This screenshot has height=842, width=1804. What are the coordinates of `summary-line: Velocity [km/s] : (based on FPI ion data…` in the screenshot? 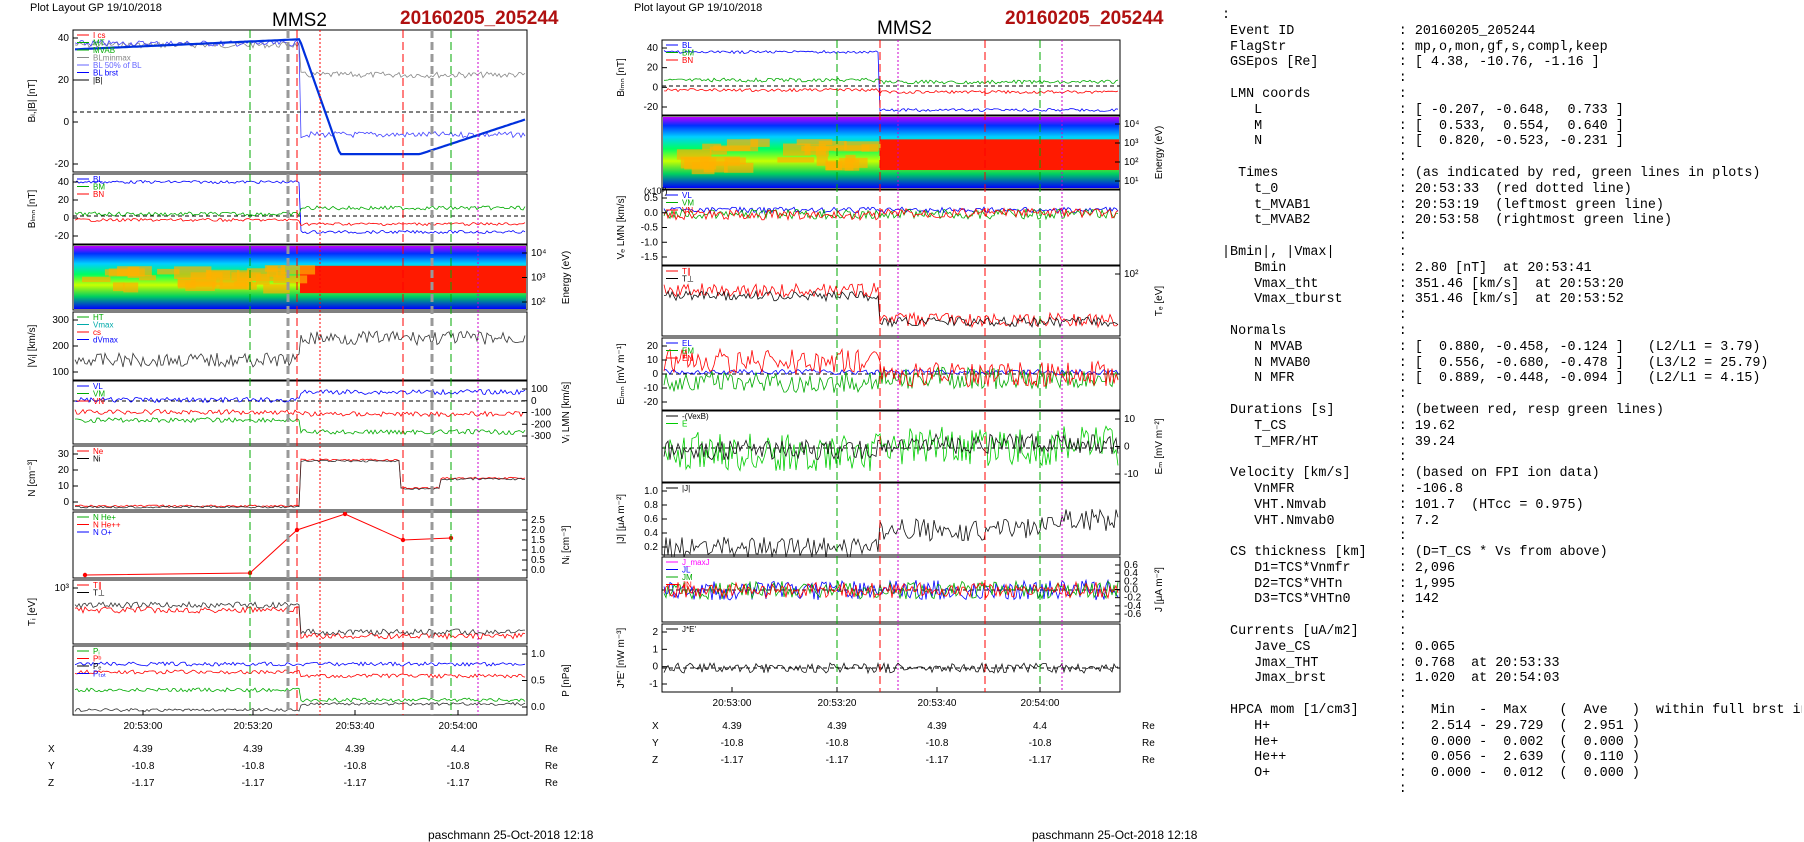 It's located at (1512, 474).